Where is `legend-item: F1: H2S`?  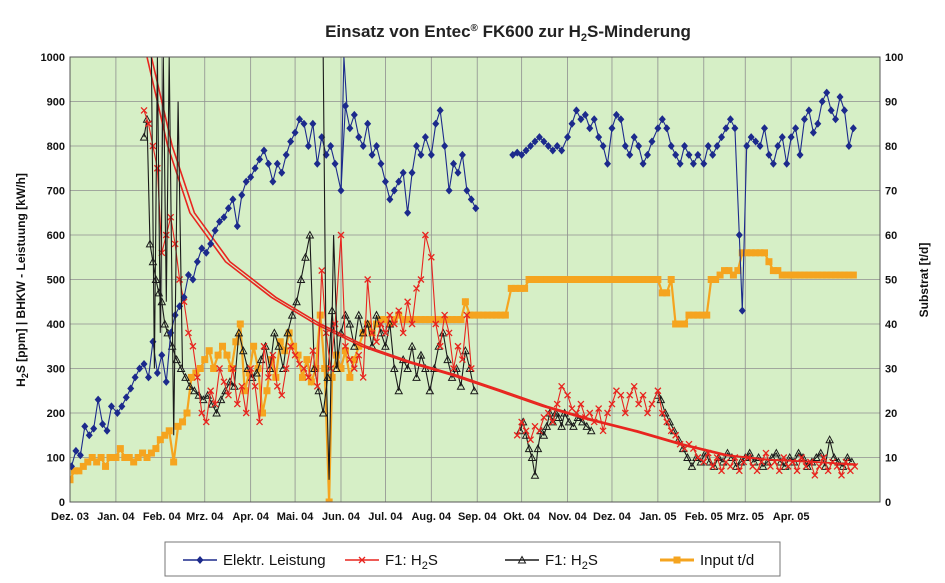 legend-item: F1: H2S is located at coordinates (391, 562).